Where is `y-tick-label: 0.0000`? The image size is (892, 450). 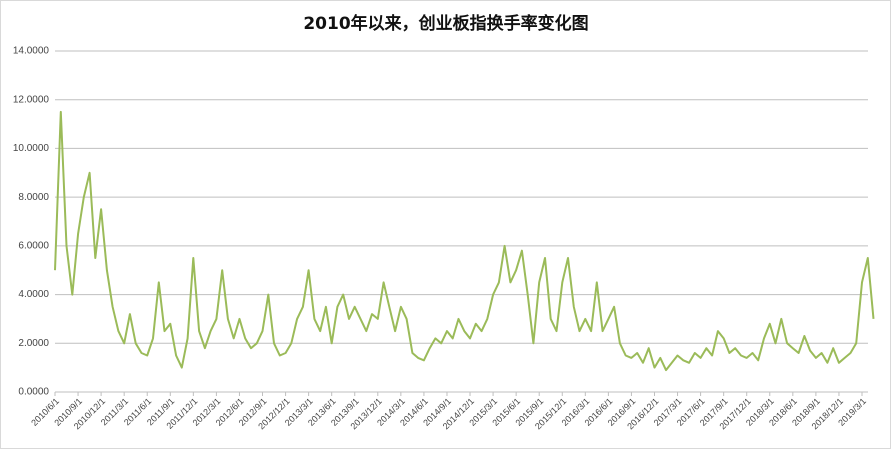
y-tick-label: 0.0000 is located at coordinates (33, 392).